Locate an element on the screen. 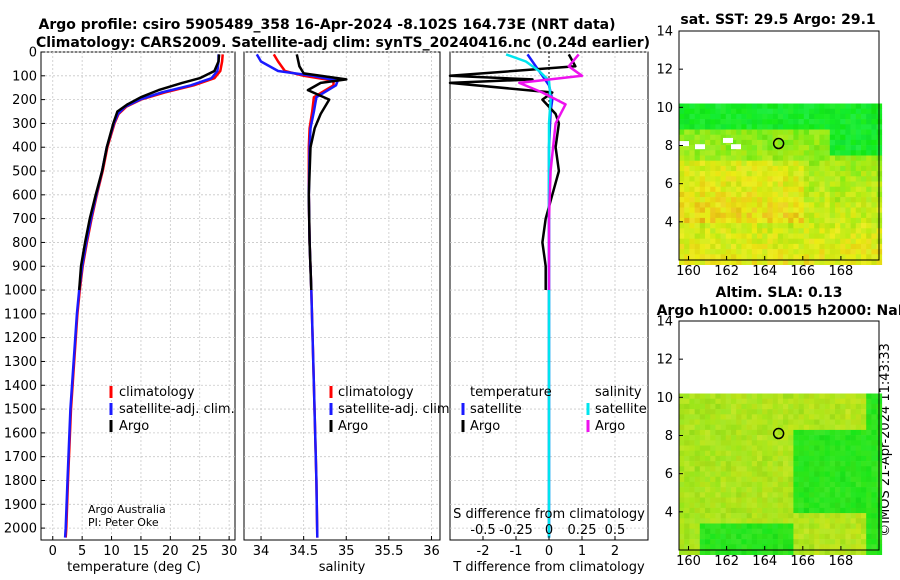 Image resolution: width=900 pixels, height=580 pixels. y-tick-label: 12 is located at coordinates (664, 70).